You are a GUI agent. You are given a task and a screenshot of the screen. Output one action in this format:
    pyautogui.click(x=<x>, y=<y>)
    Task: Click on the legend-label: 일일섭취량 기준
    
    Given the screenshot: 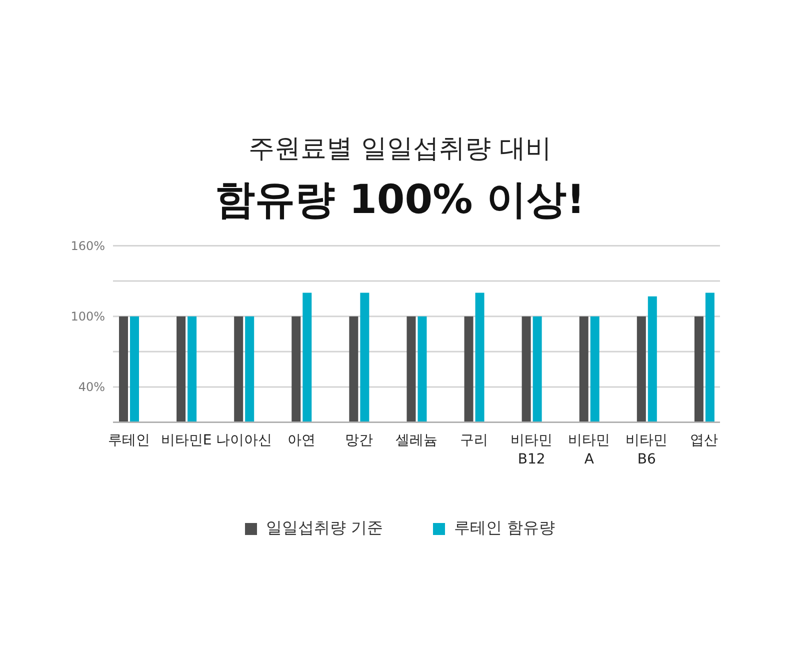 What is the action you would take?
    pyautogui.click(x=324, y=527)
    